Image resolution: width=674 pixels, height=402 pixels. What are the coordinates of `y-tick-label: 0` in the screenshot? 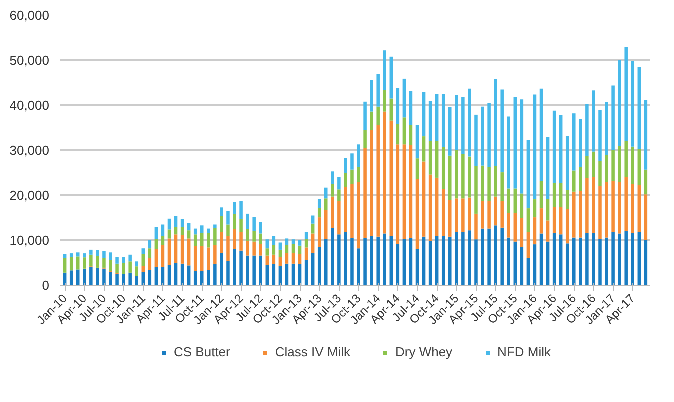 It's located at (46, 285).